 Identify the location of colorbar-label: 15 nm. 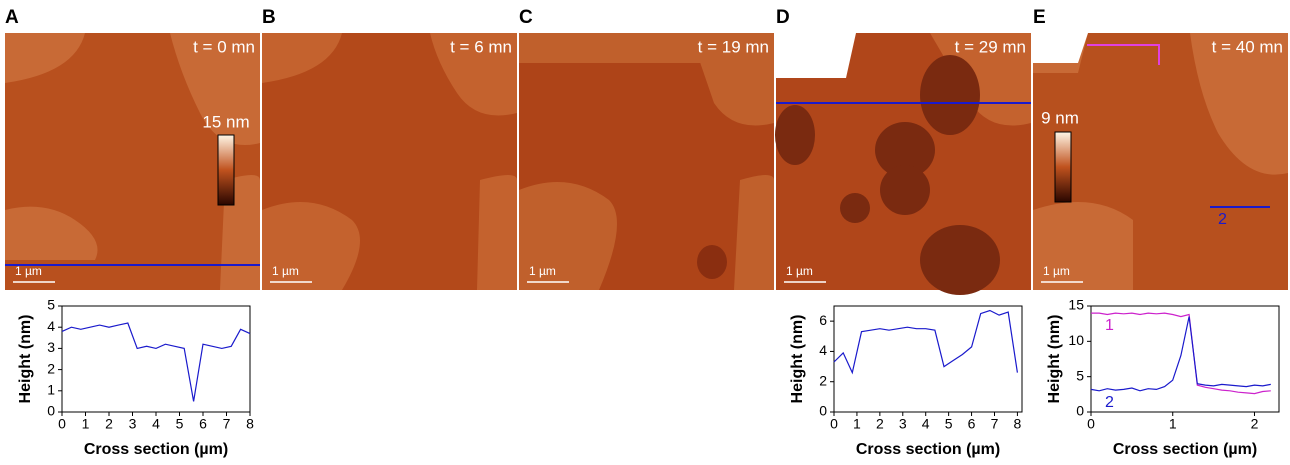
(225, 121).